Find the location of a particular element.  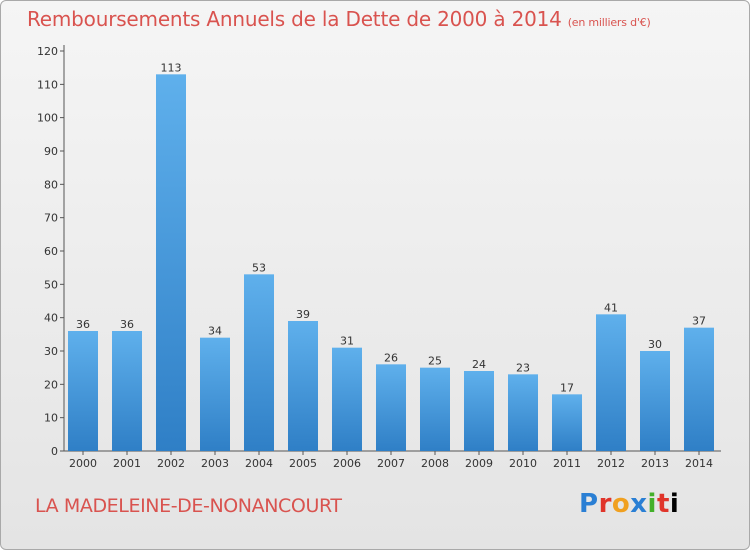

bar-value-label: 26 is located at coordinates (391, 357).